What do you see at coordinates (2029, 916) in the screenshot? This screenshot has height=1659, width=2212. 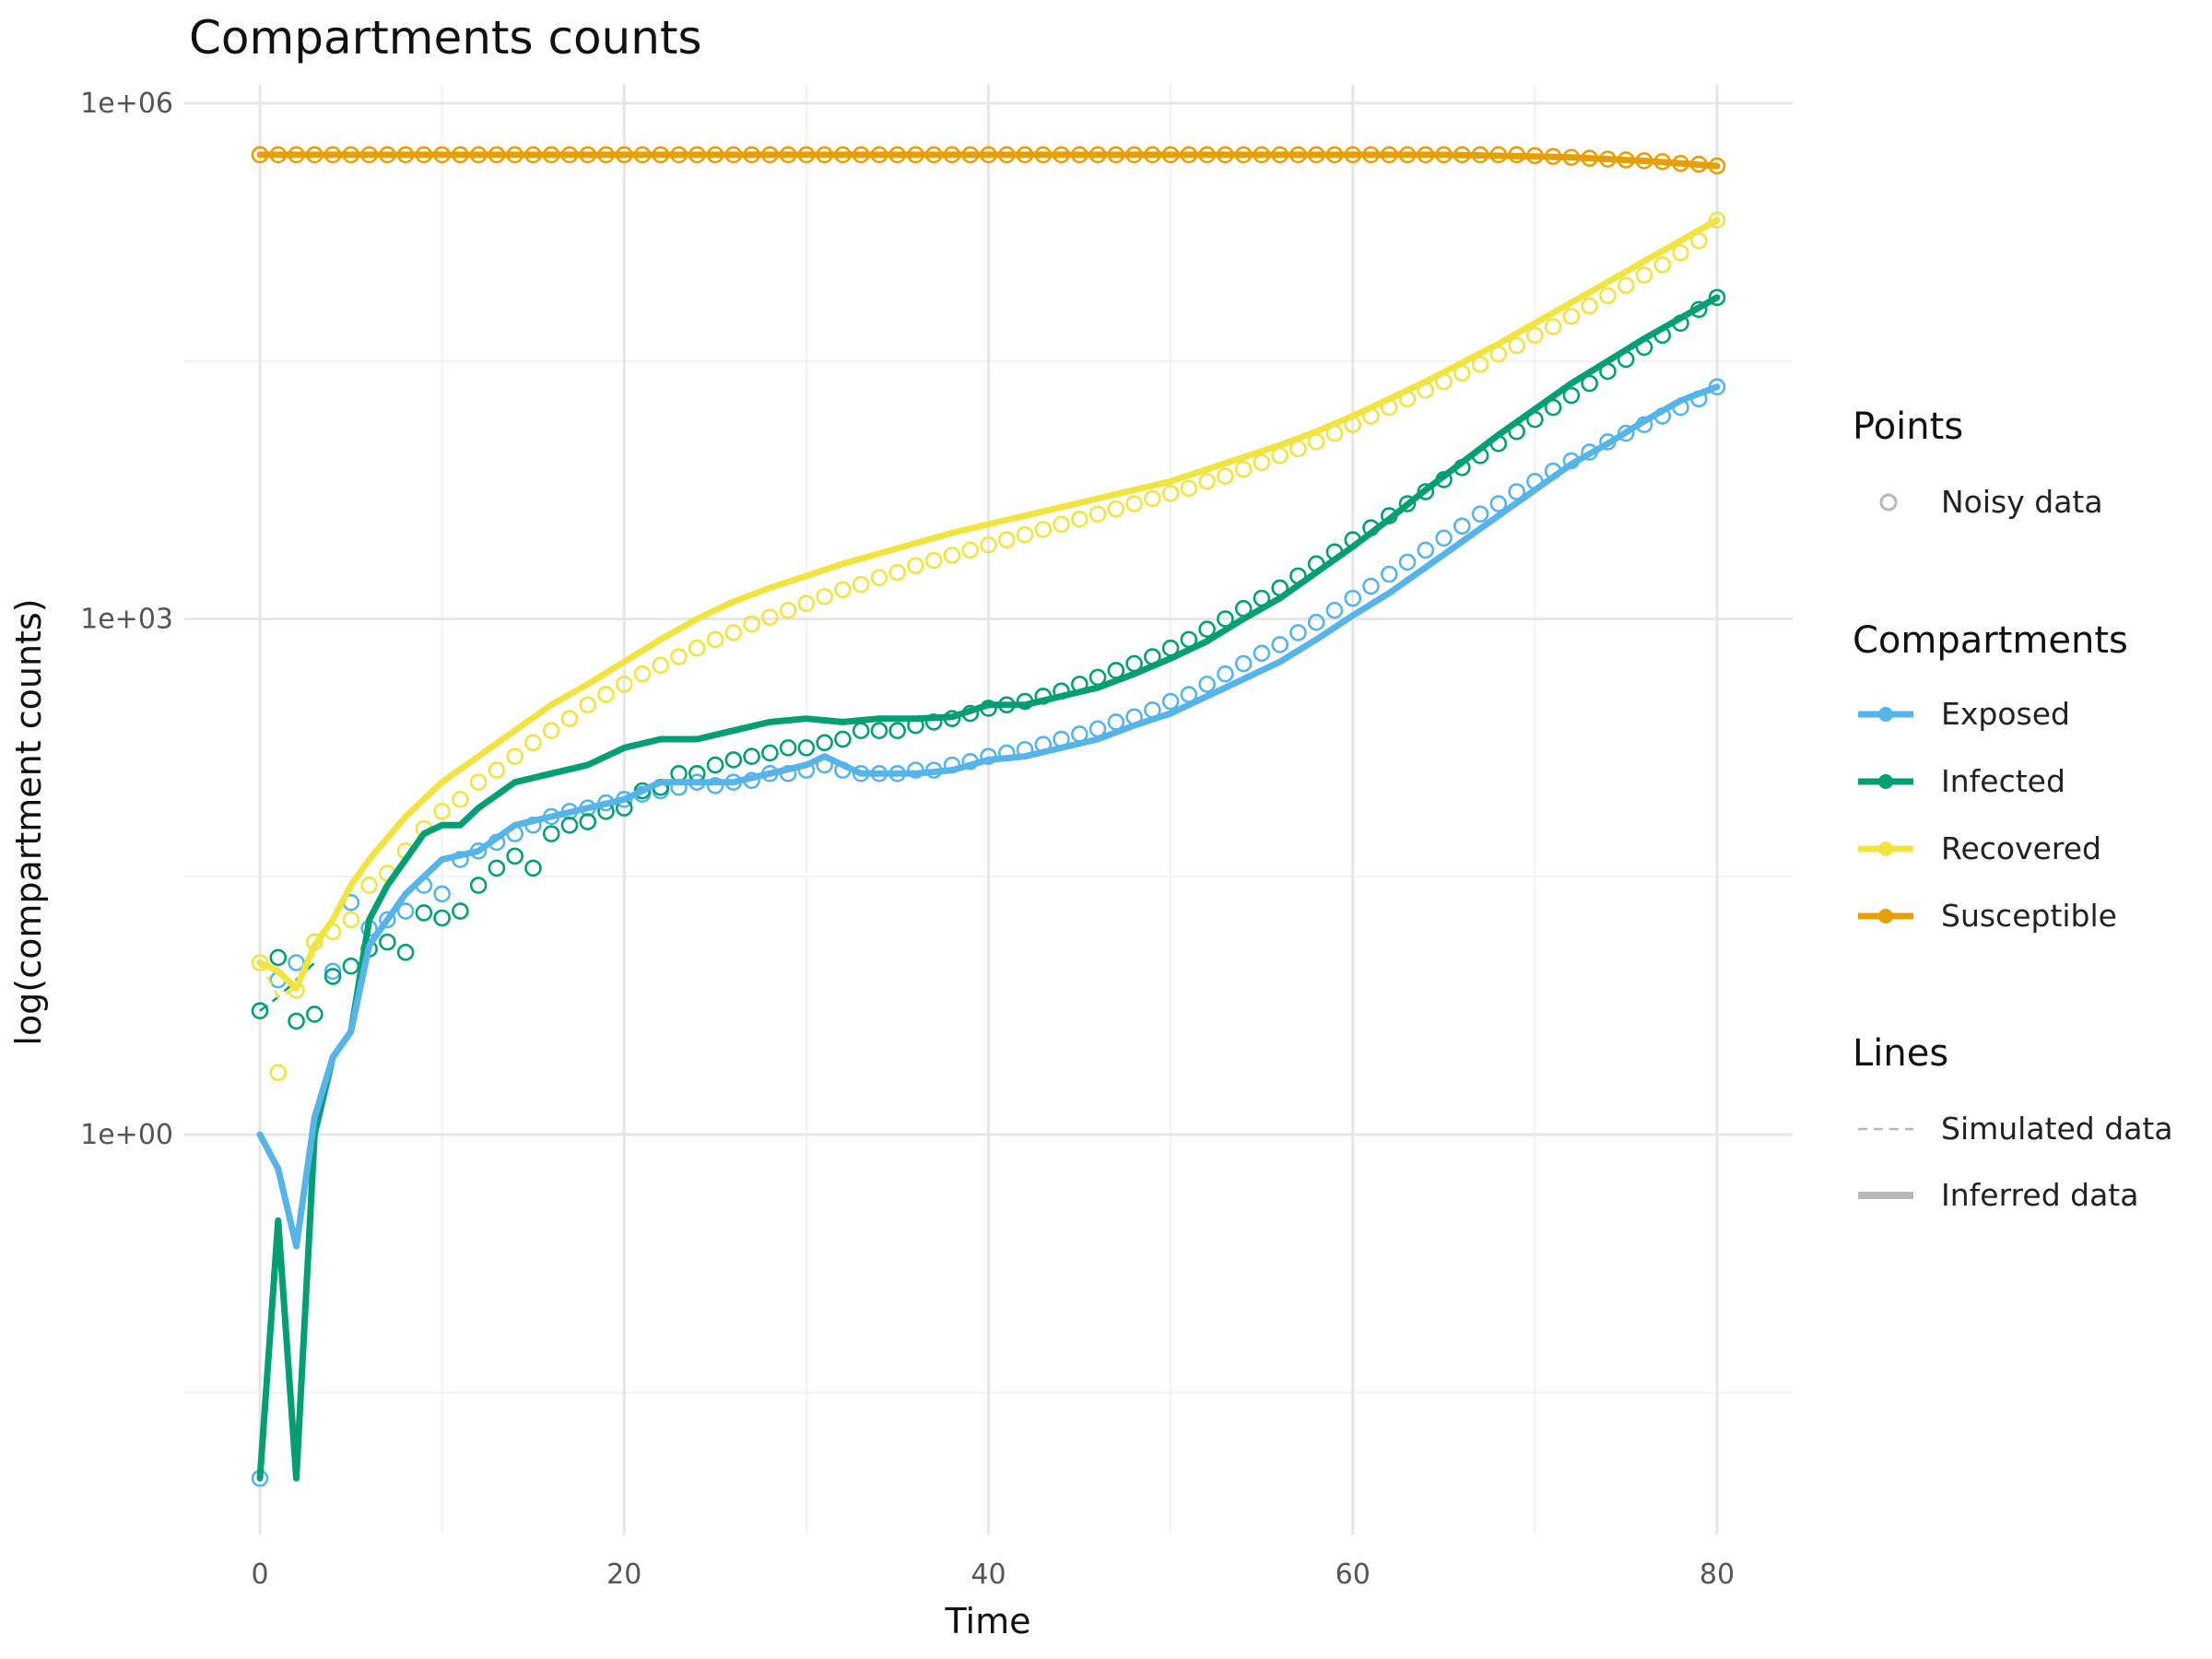 I see `legend-label-susceptible: Susceptible` at bounding box center [2029, 916].